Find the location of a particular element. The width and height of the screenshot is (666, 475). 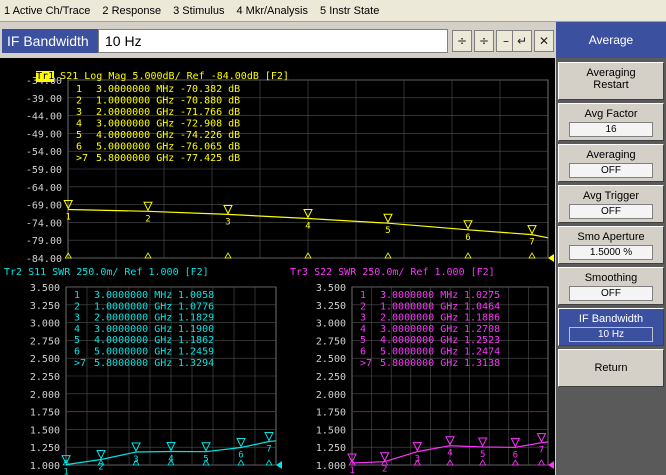

tr2-title: Tr2 S11 SWR 250.0m/ Ref 1.000 [F2] is located at coordinates (106, 272).